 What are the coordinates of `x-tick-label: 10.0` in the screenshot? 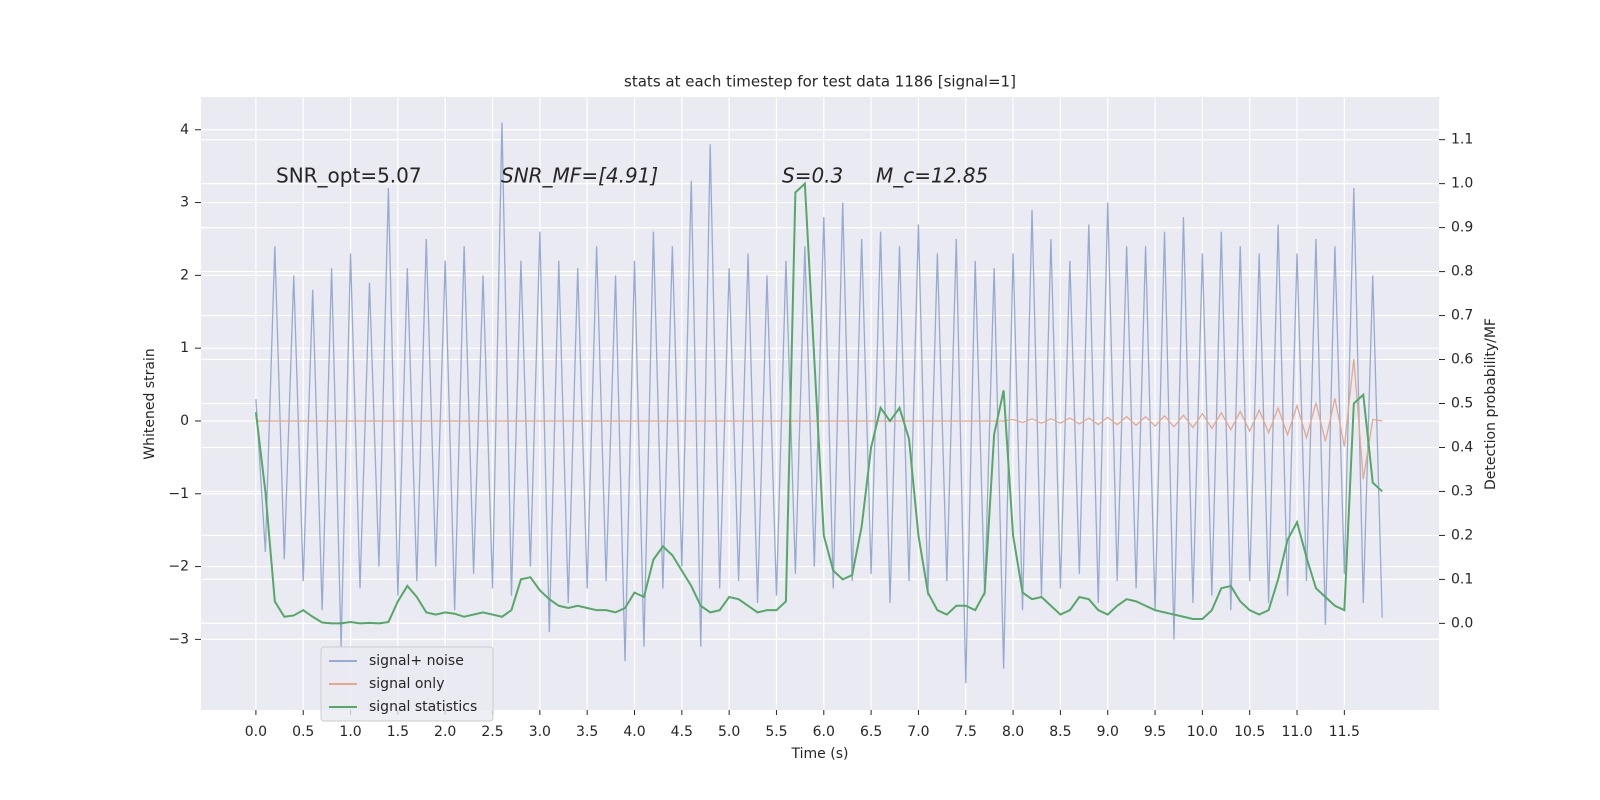 It's located at (1202, 732).